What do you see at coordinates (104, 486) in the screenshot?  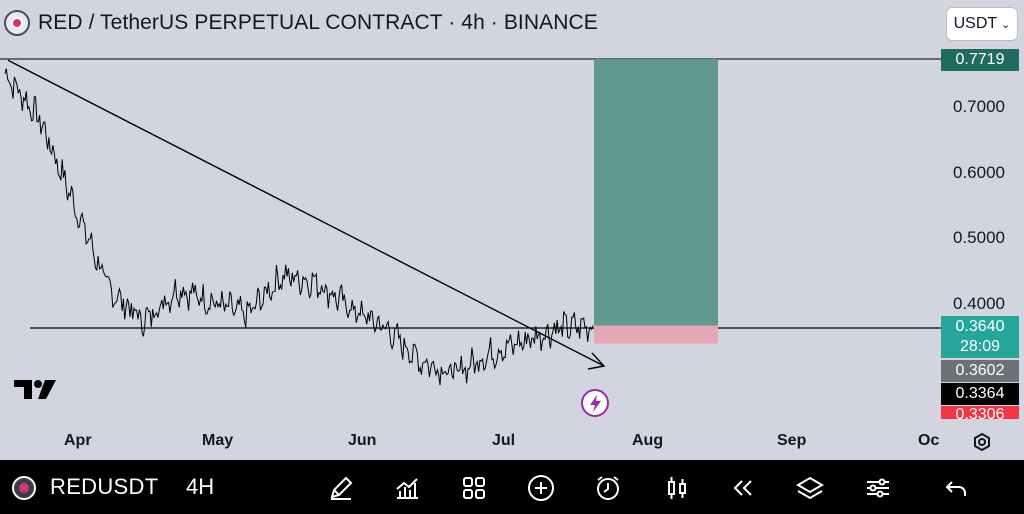 I see `symbol-button: REDUSDT` at bounding box center [104, 486].